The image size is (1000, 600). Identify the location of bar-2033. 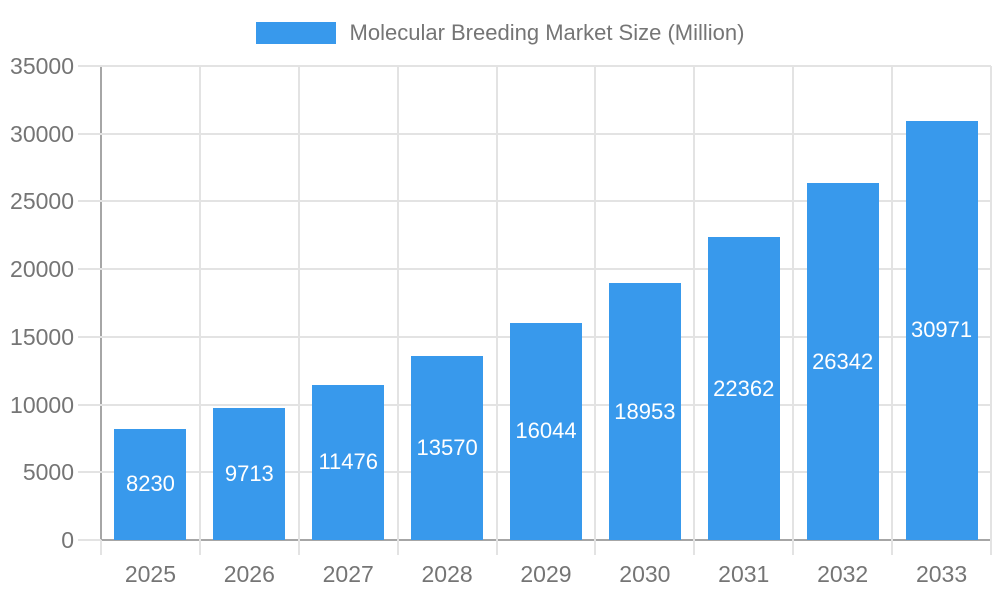
(941, 330).